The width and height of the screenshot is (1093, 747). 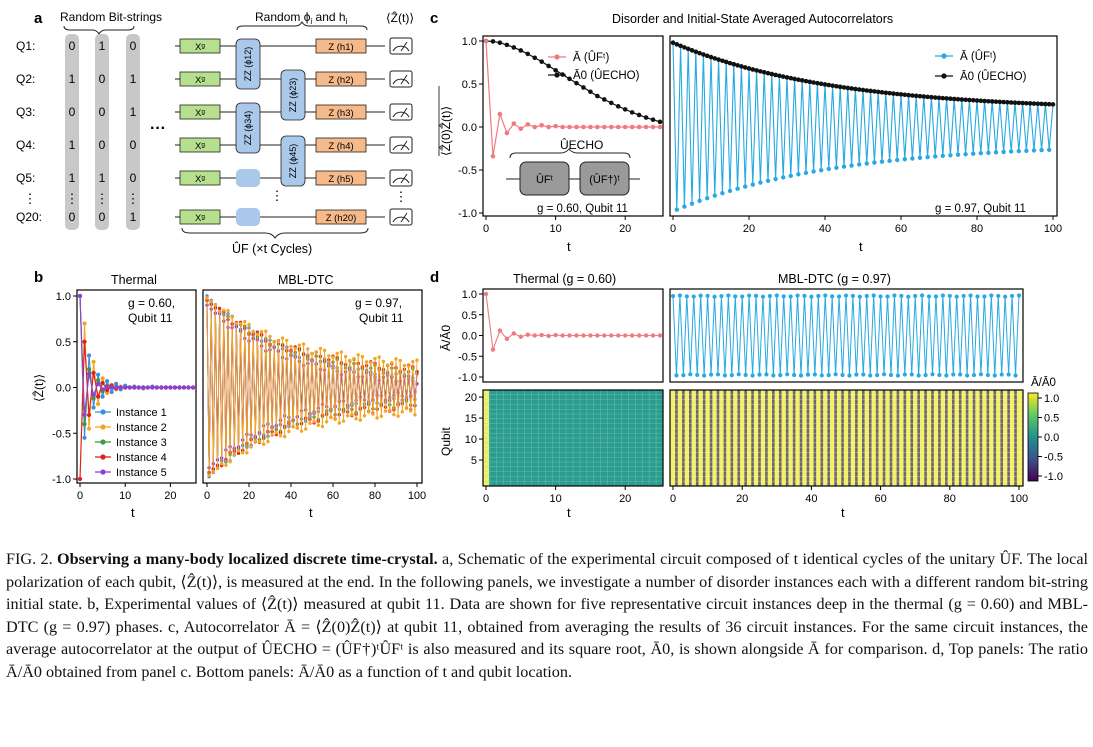 What do you see at coordinates (29, 217) in the screenshot?
I see `qubit-label: Q20:` at bounding box center [29, 217].